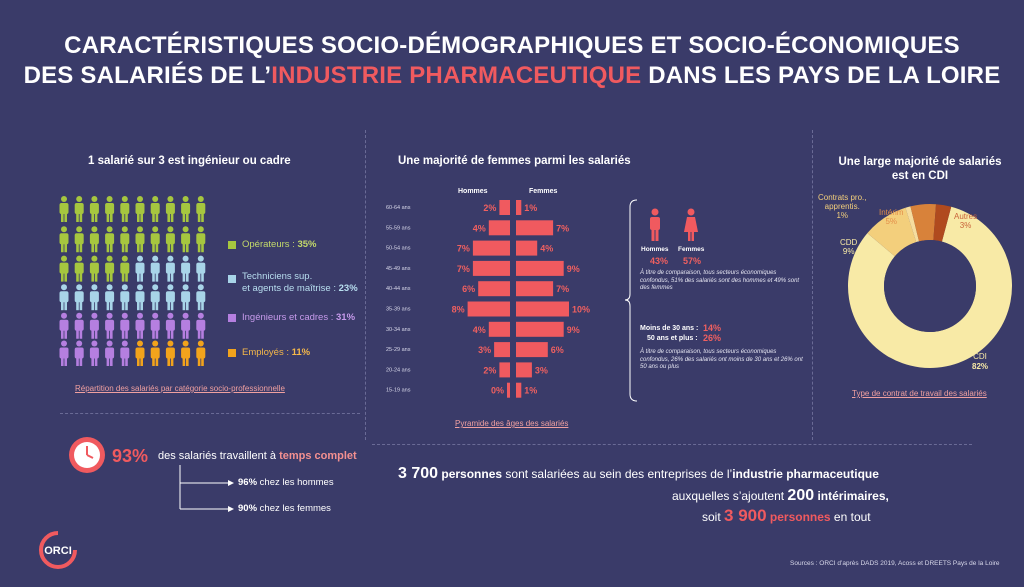 The width and height of the screenshot is (1024, 587). Describe the element at coordinates (398, 391) in the screenshot. I see `age-label: 15-19 ans` at that location.